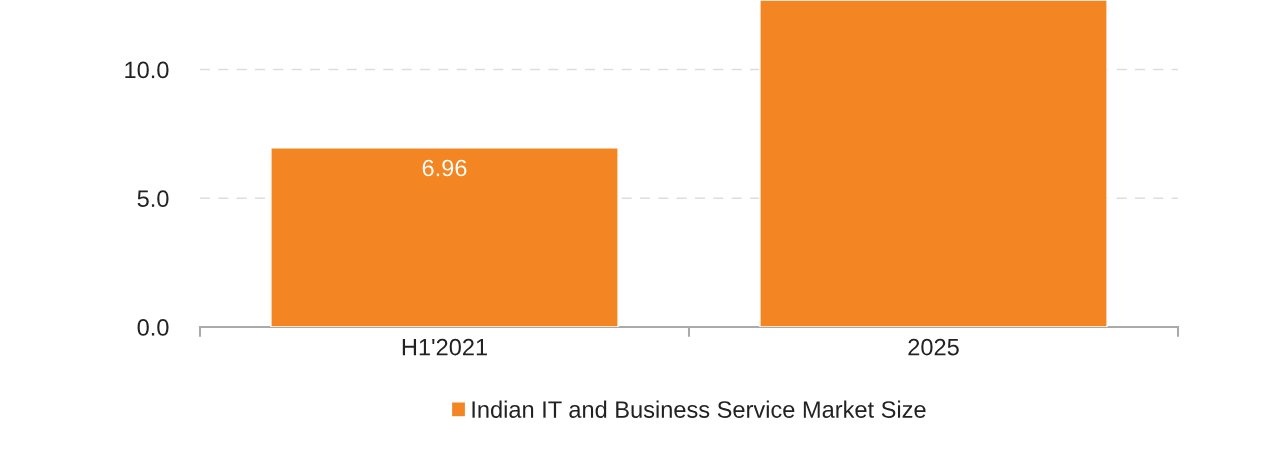  What do you see at coordinates (444, 347) in the screenshot?
I see `x-tick-label: H1'2021` at bounding box center [444, 347].